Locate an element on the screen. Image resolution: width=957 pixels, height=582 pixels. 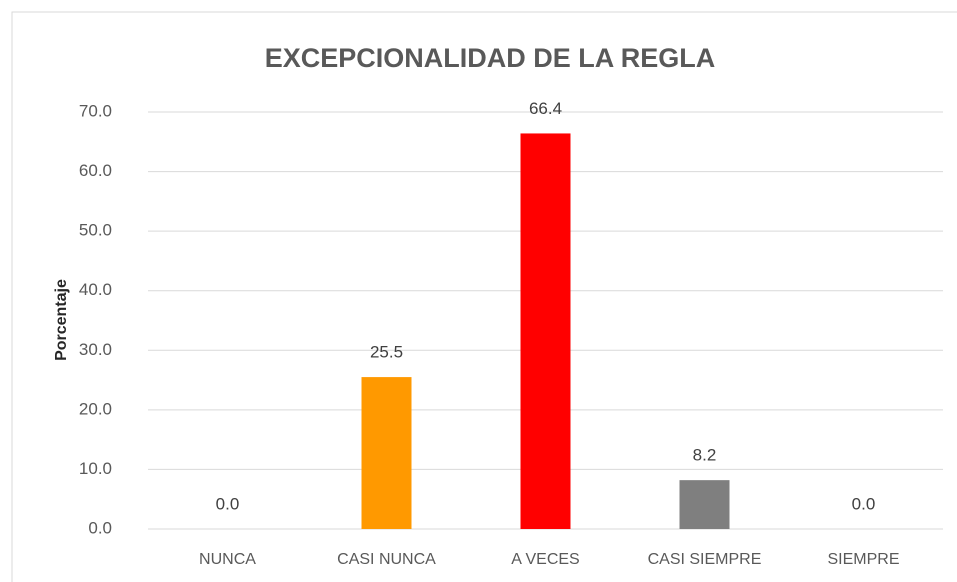
y-tick-label: 0.0 is located at coordinates (100, 527).